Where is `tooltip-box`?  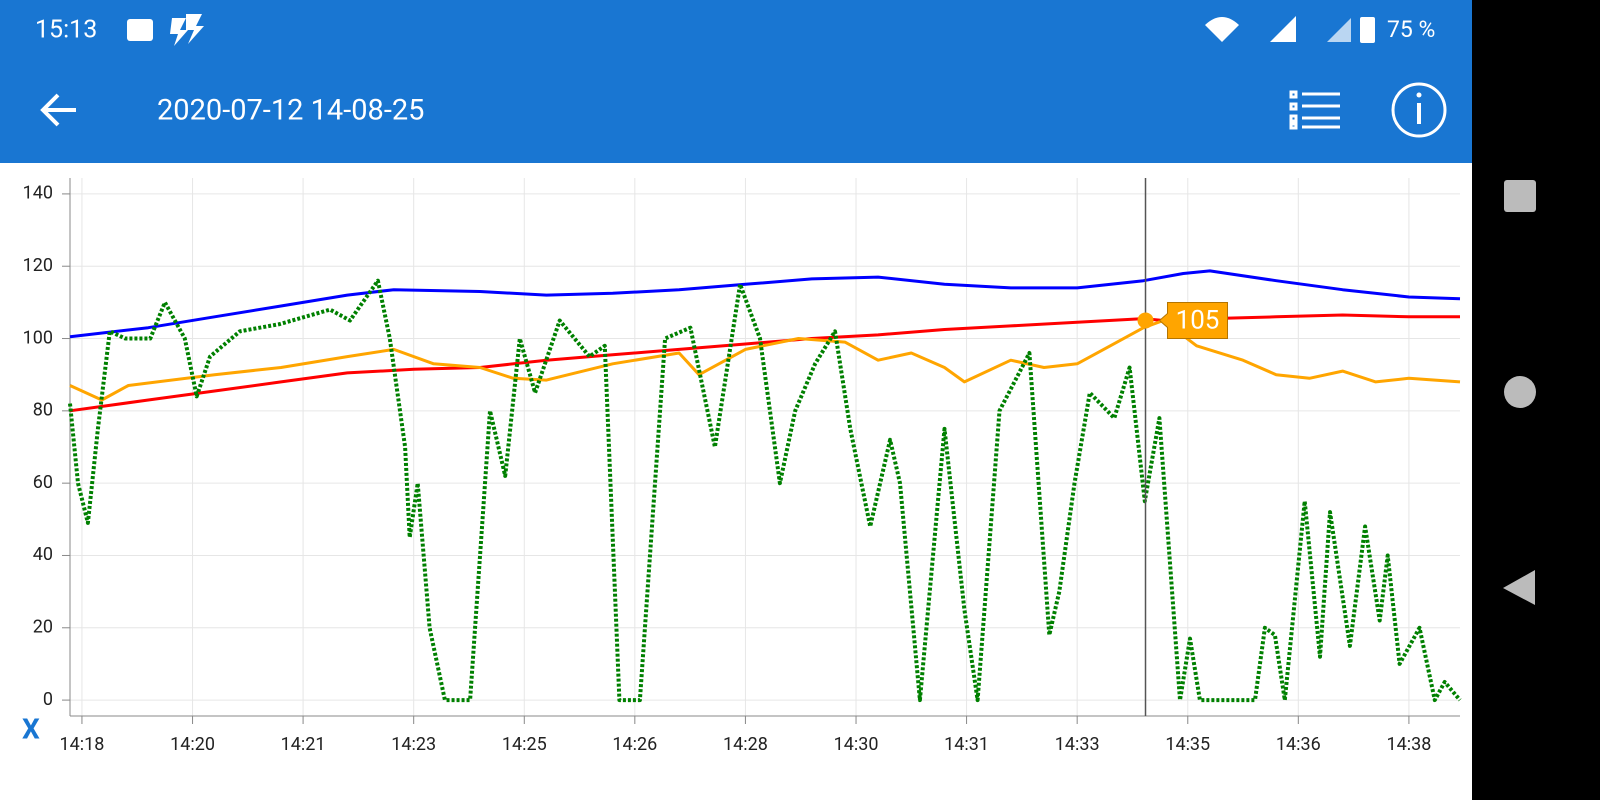
tooltip-box is located at coordinates (1193, 320).